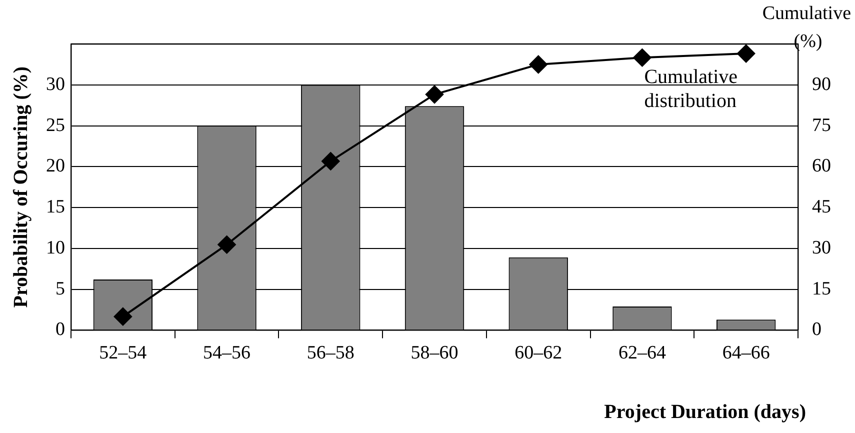  I want to click on y2-tick-label: 30, so click(821, 247).